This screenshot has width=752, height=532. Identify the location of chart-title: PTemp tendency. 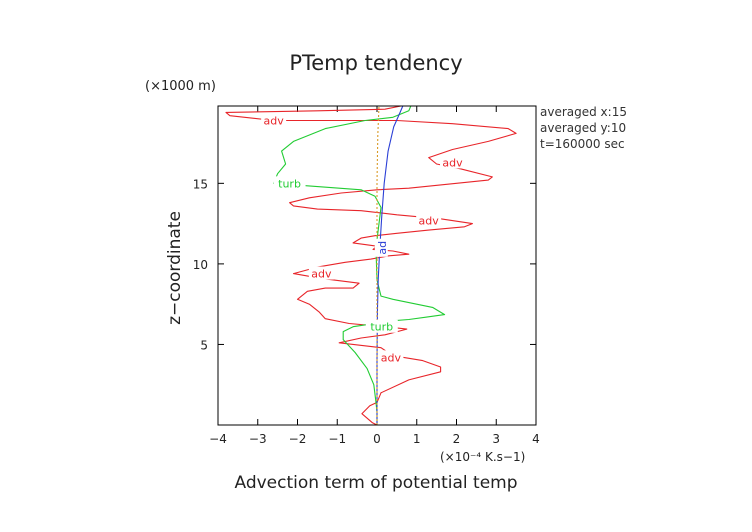
(375, 63).